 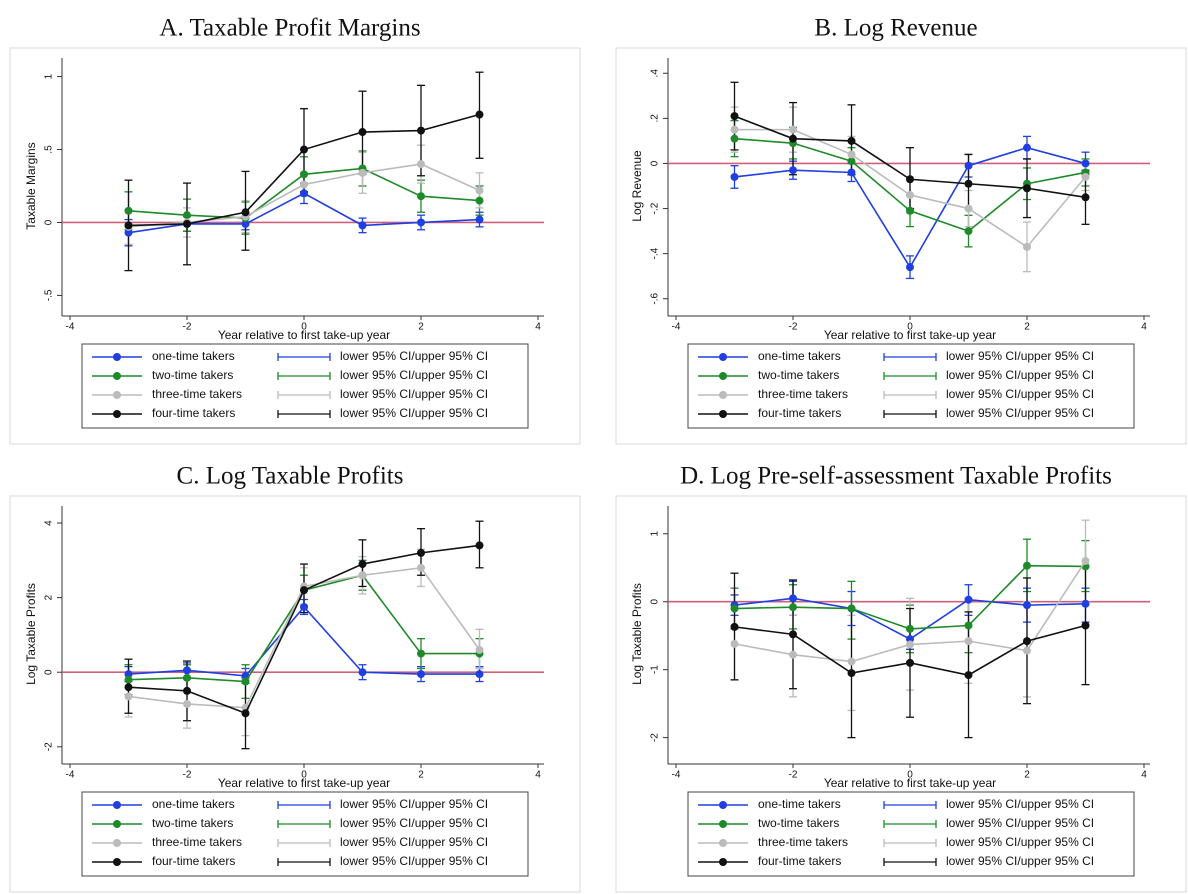 I want to click on y-tick-label: .5, so click(x=49, y=149).